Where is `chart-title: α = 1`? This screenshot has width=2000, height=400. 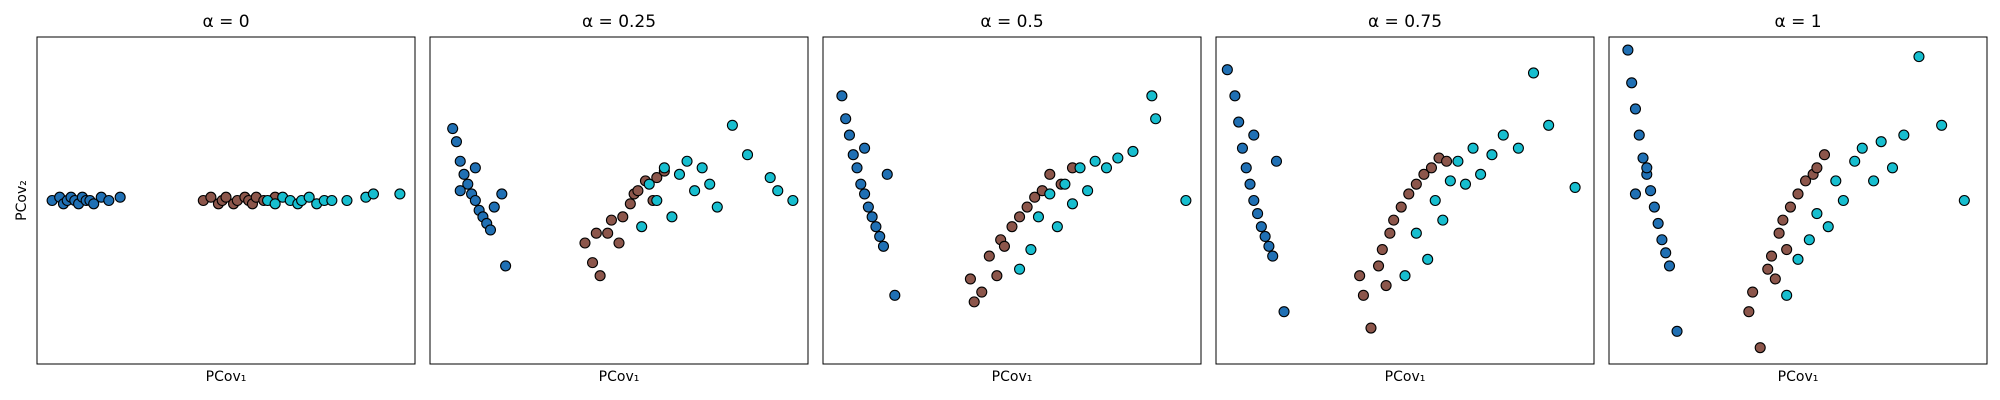
chart-title: α = 1 is located at coordinates (1797, 22).